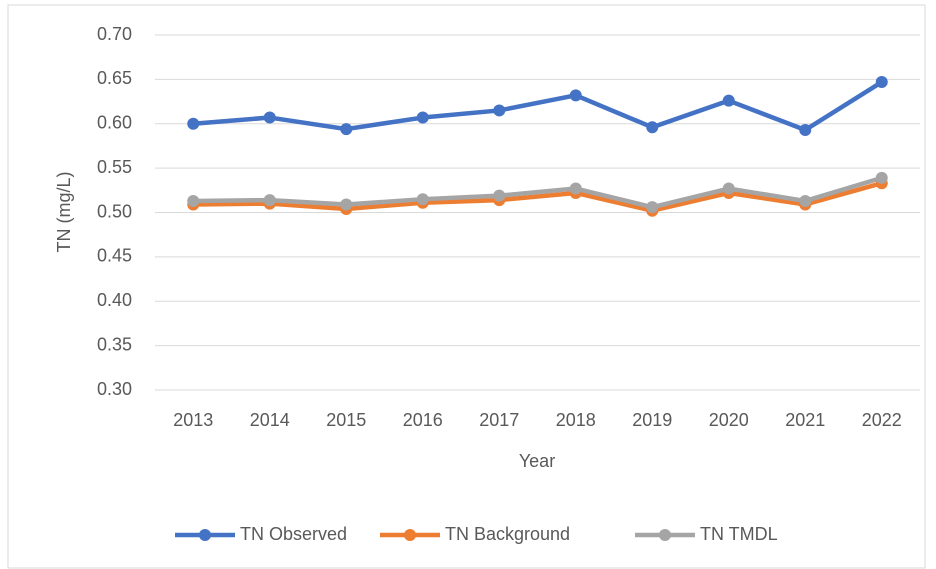  I want to click on x-tick-label: 2016, so click(423, 420).